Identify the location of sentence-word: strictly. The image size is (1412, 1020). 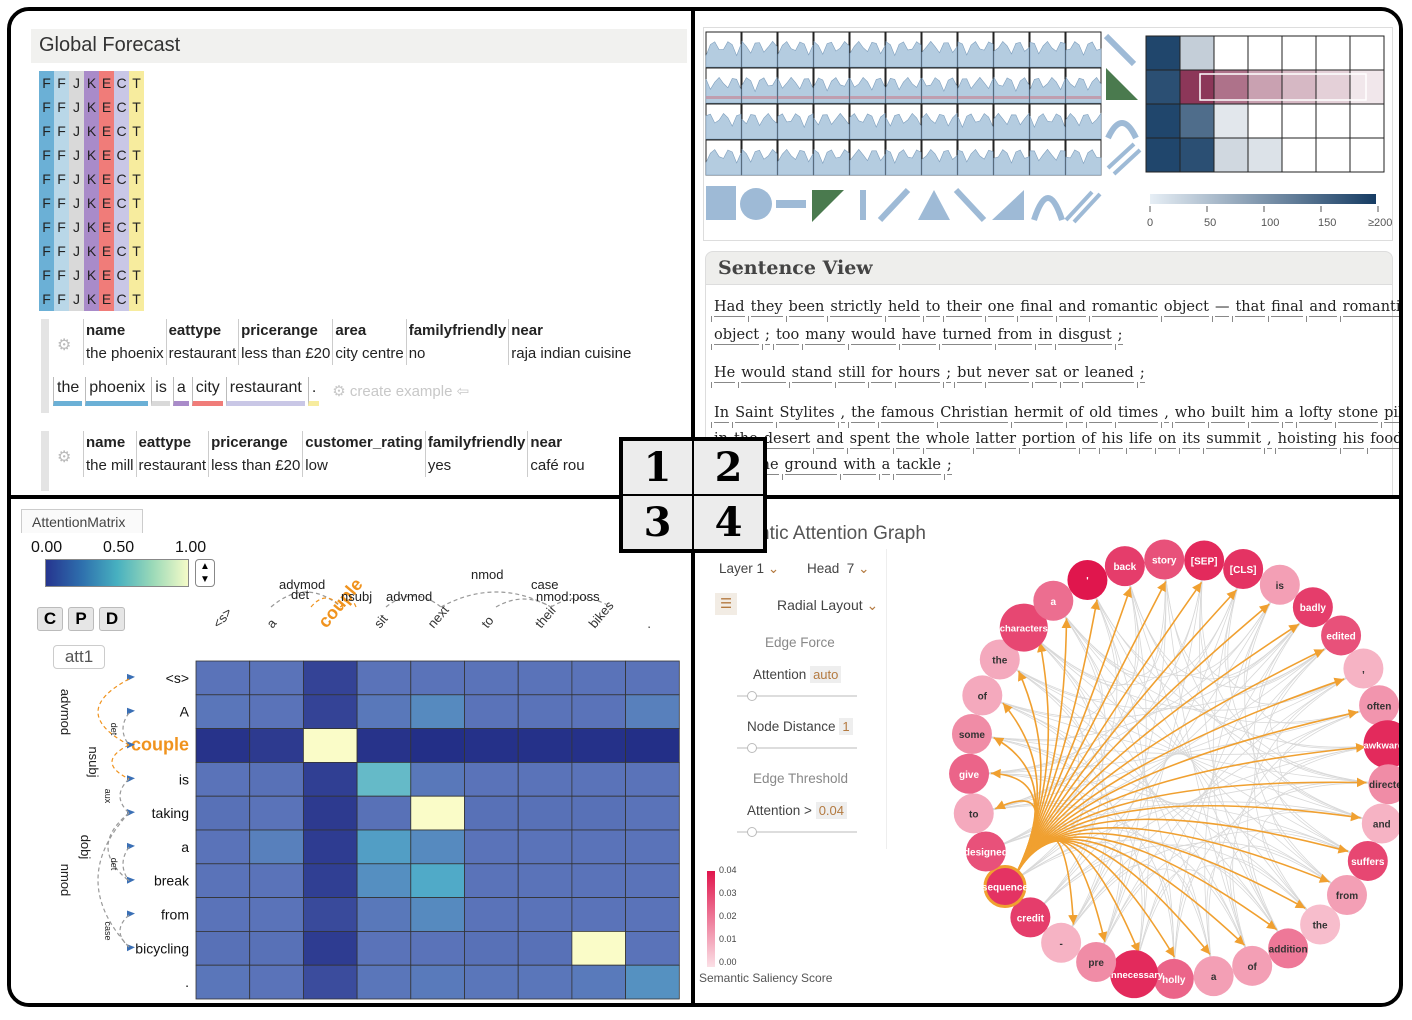
(854, 310).